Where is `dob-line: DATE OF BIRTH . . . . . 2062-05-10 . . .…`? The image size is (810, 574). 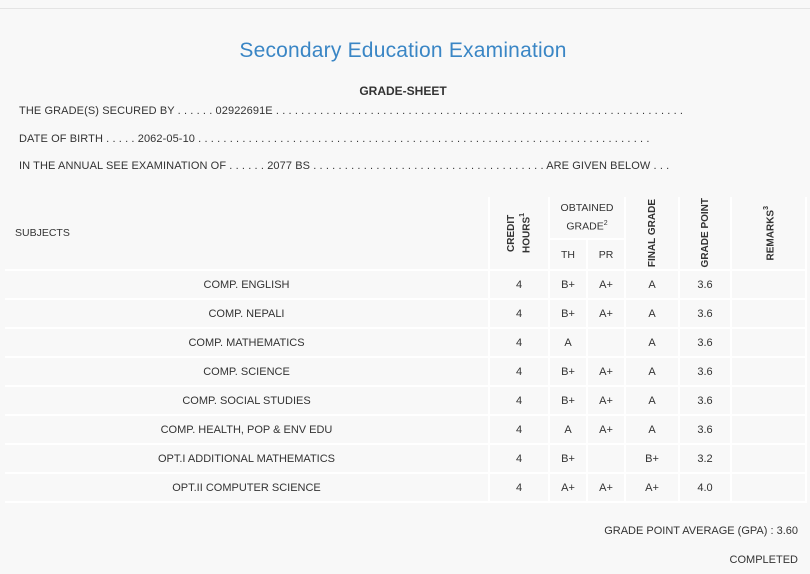
dob-line: DATE OF BIRTH . . . . . 2062-05-10 . . .… is located at coordinates (334, 139).